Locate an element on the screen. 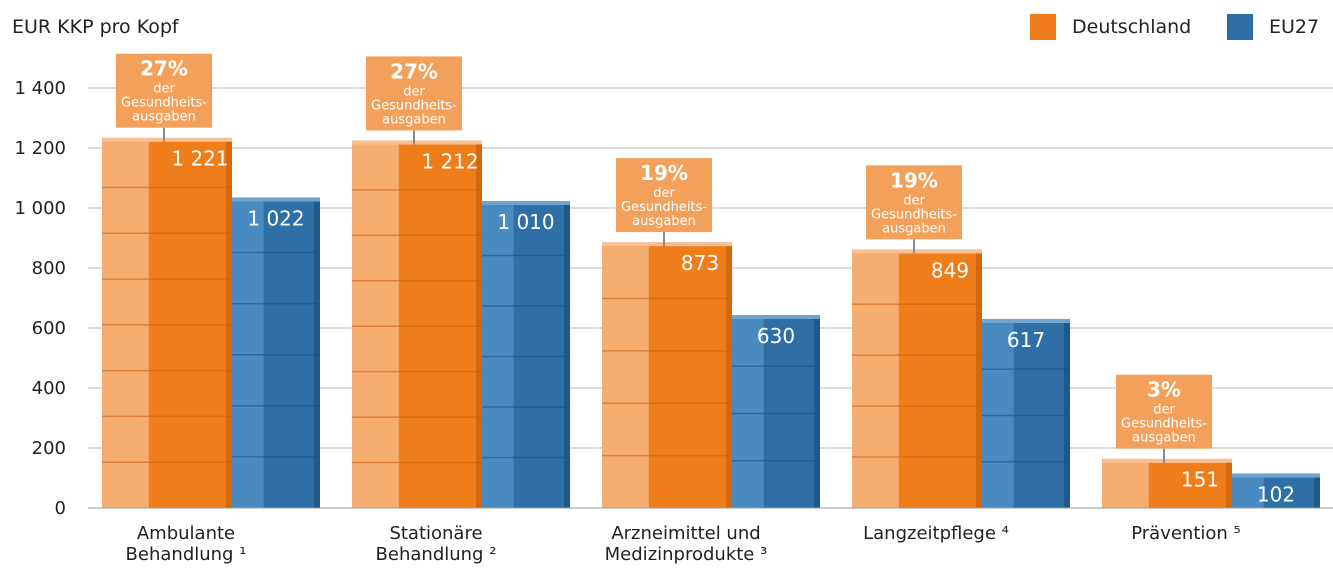  y-tick-label-600: 600 is located at coordinates (49, 328).